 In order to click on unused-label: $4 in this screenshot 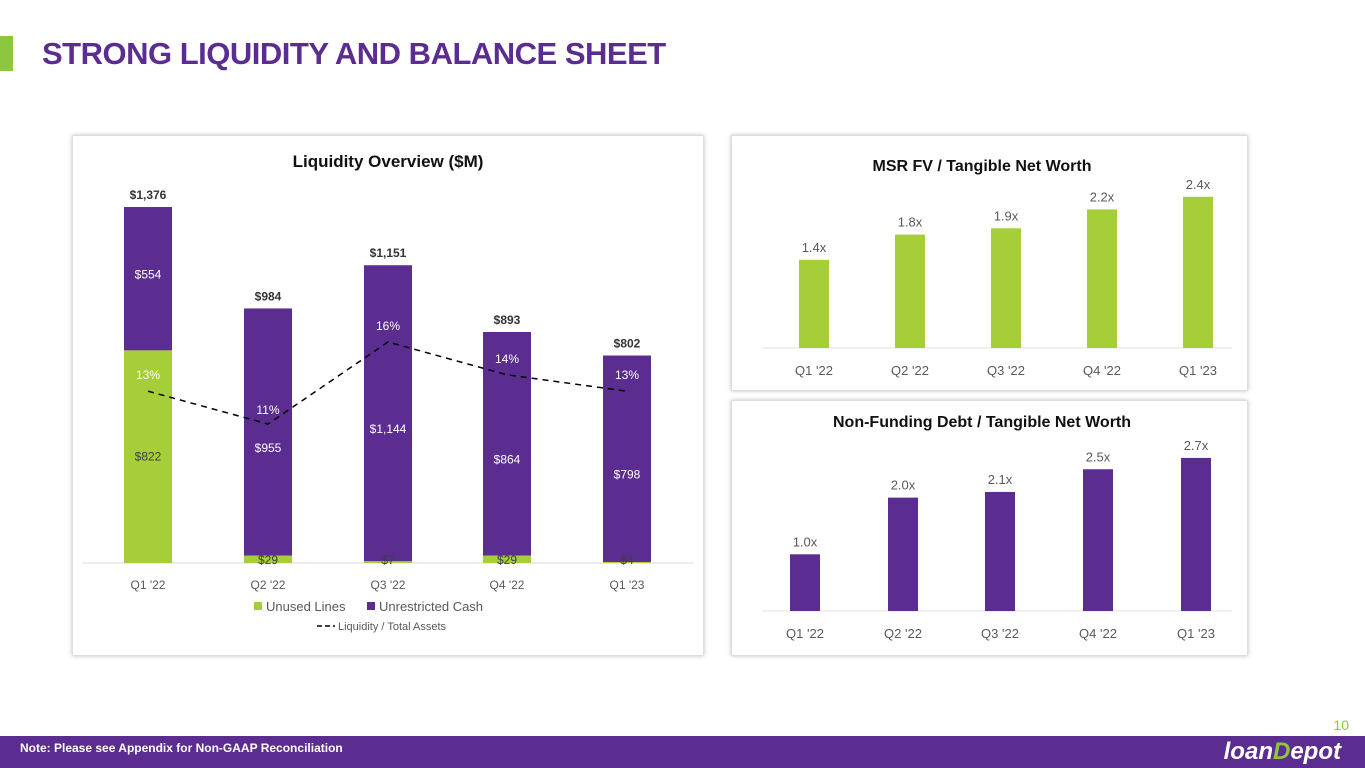, I will do `click(627, 560)`.